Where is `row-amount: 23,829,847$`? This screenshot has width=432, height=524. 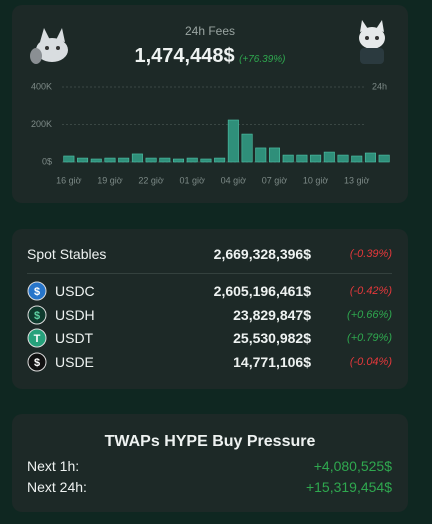 row-amount: 23,829,847$ is located at coordinates (272, 314).